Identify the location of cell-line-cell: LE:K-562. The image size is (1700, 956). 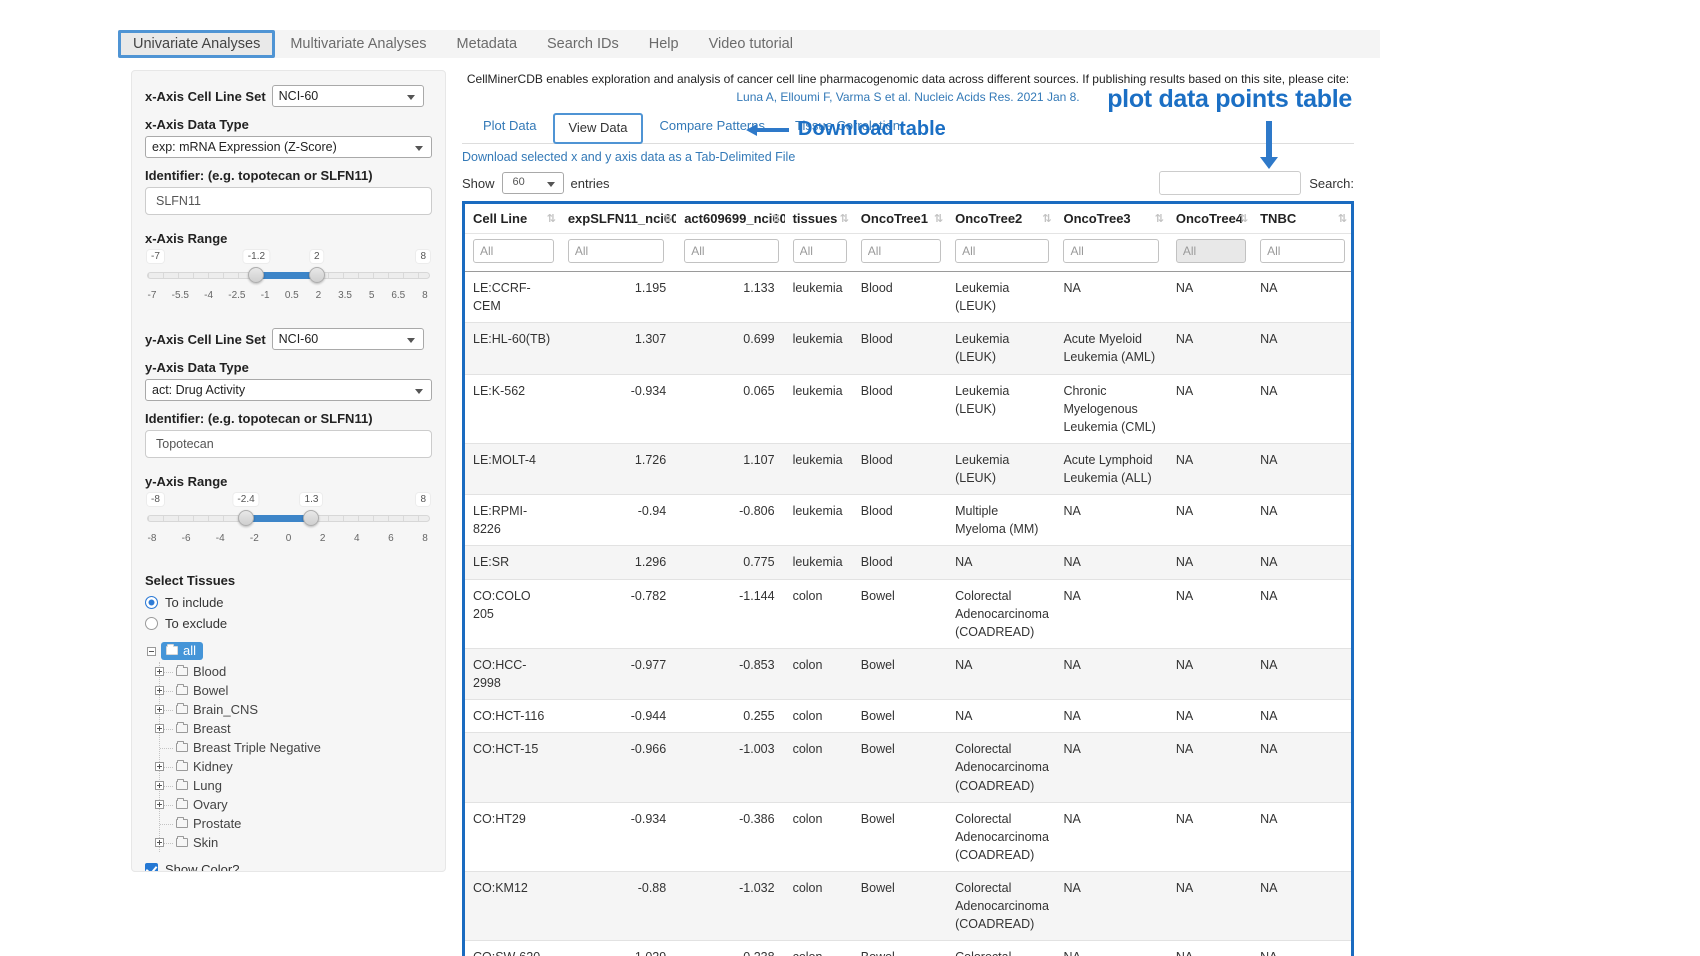
(511, 408).